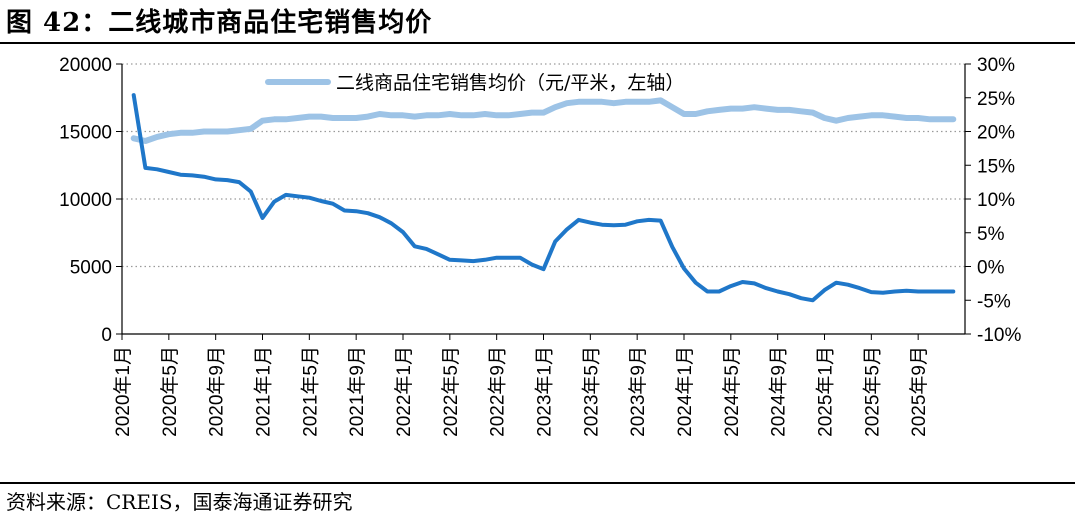  What do you see at coordinates (996, 99) in the screenshot?
I see `right-tick-label: 25%` at bounding box center [996, 99].